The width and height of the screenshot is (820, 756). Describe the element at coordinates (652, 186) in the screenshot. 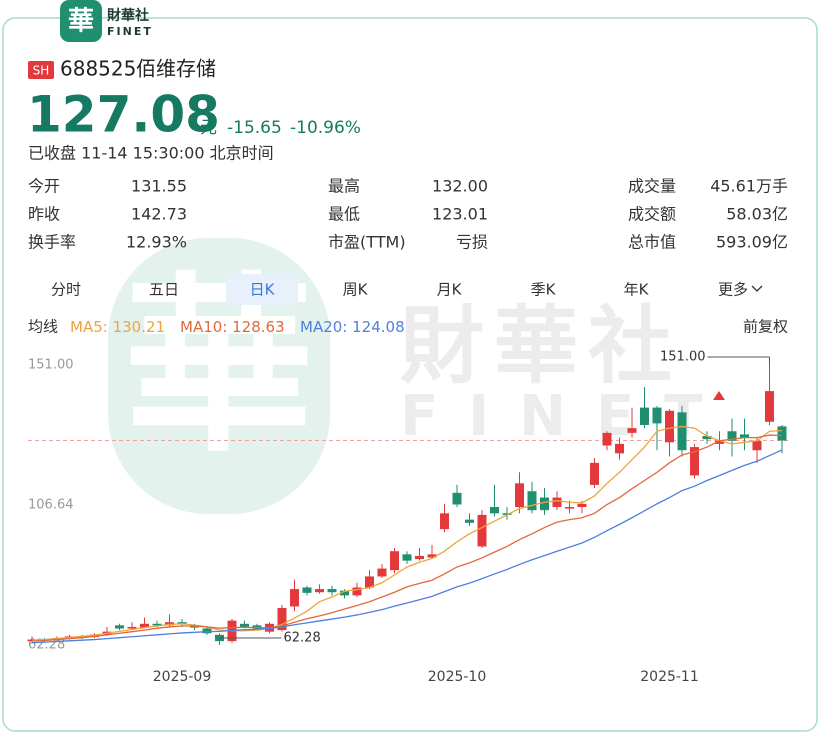

I see `stat-label: 成交量` at that location.